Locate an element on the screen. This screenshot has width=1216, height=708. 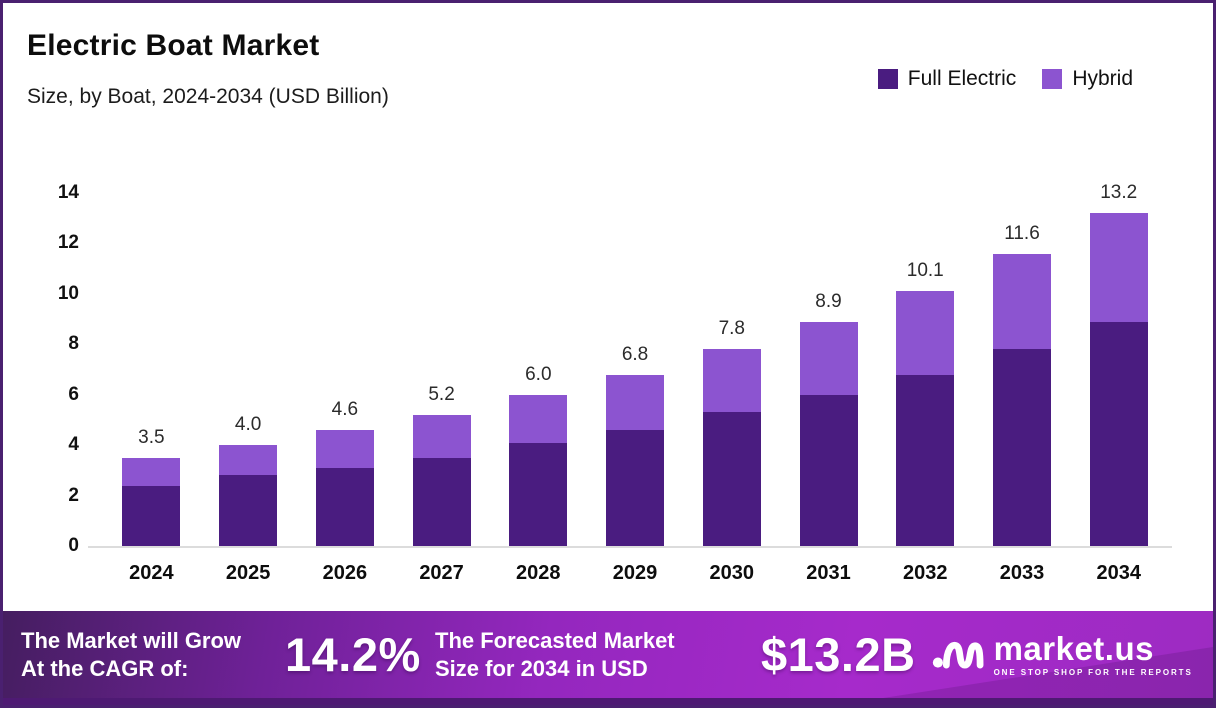
bar-column-2031: 8.9 2031 is located at coordinates (828, 388).